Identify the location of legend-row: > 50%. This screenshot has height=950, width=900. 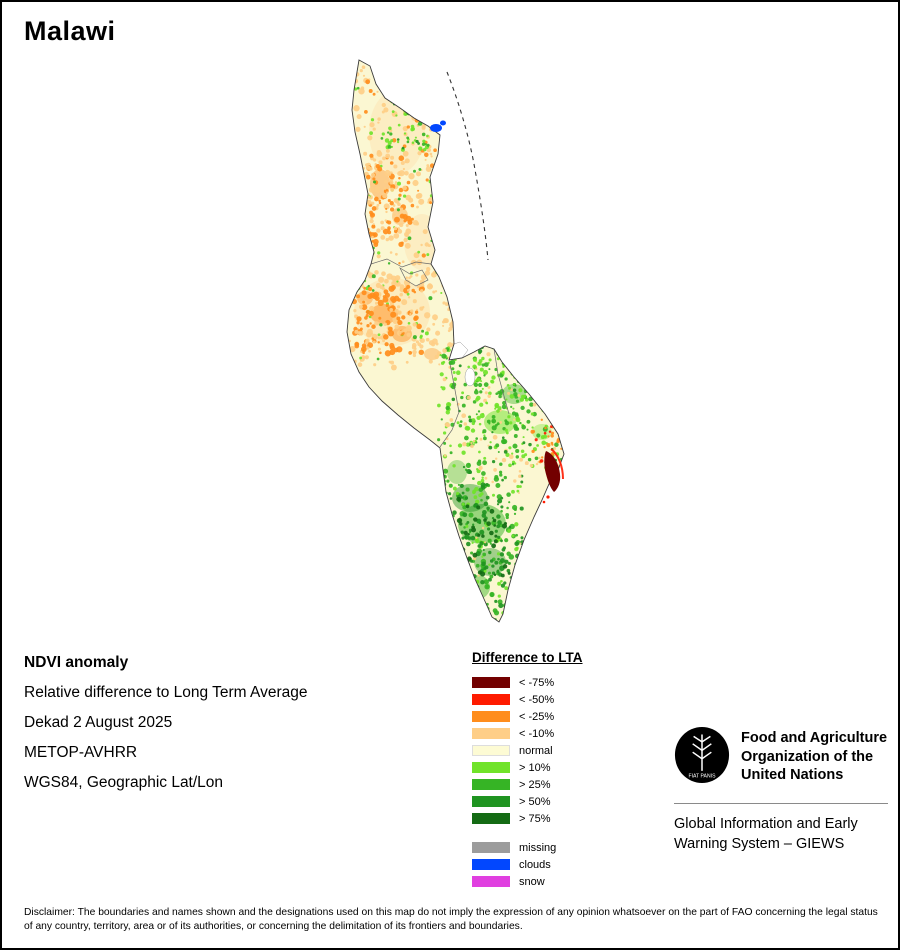
(527, 801).